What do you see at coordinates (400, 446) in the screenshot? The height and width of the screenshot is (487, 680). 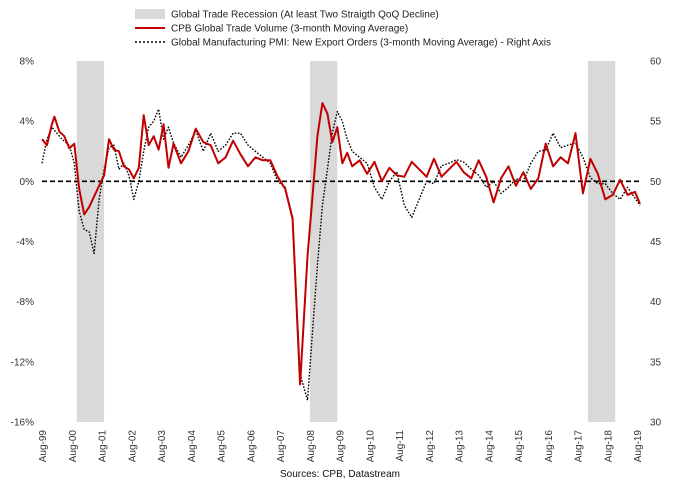 I see `x-tick-label: Aug-11` at bounding box center [400, 446].